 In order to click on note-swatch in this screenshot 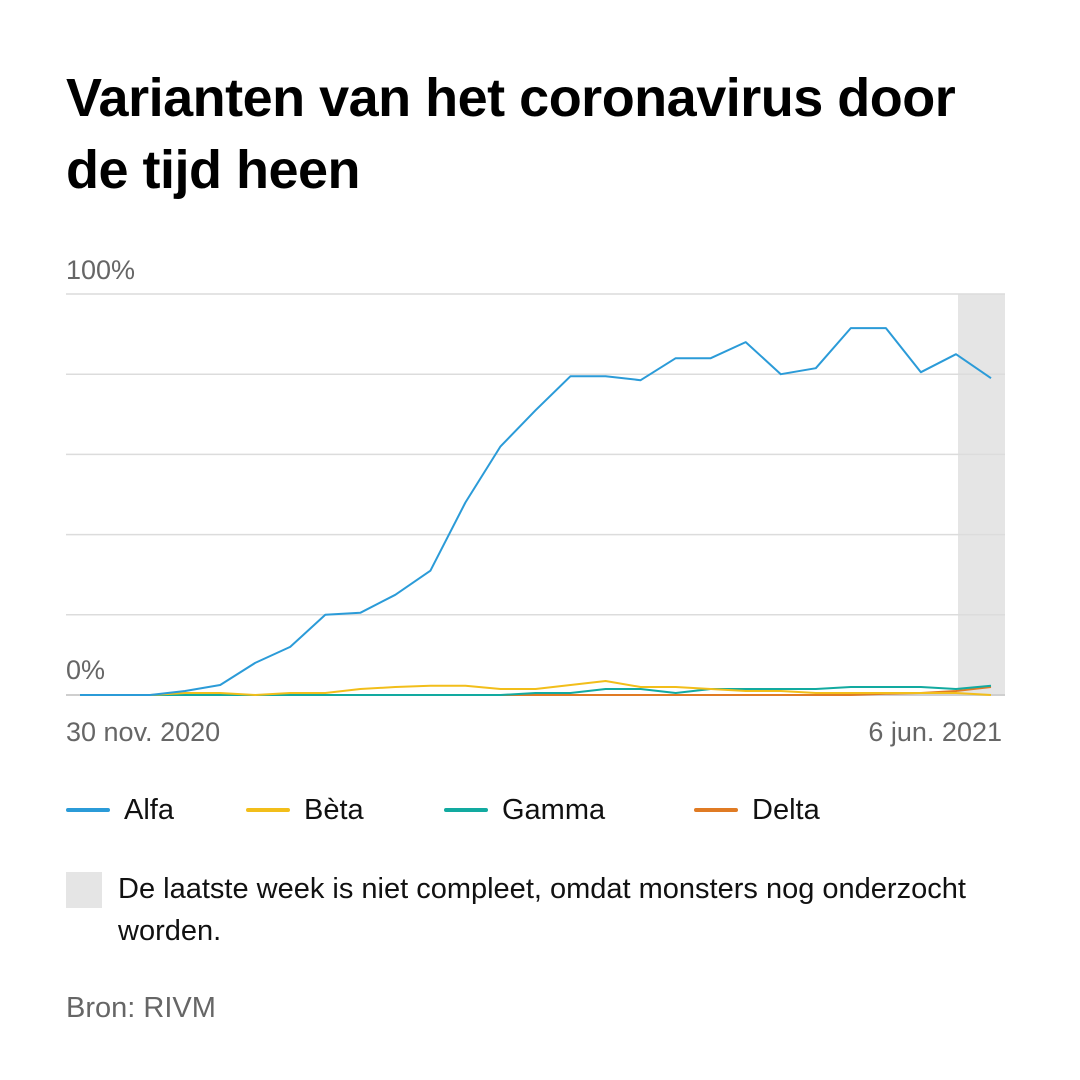, I will do `click(84, 890)`.